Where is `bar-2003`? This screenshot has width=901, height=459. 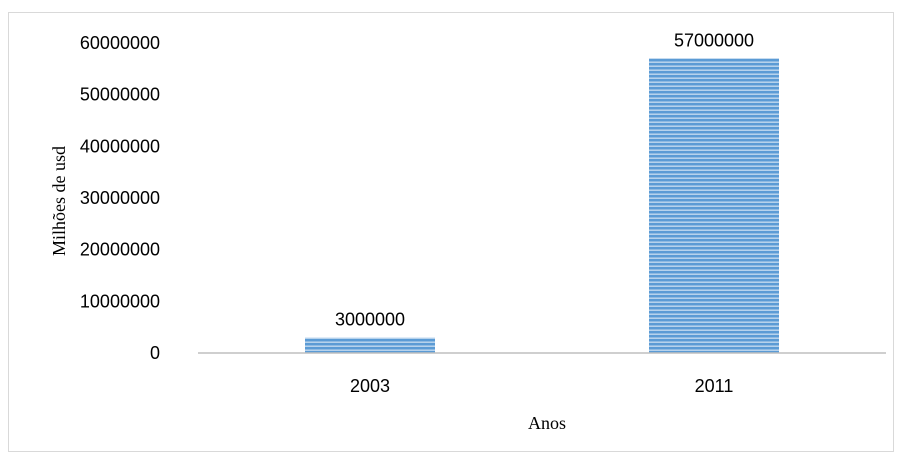
bar-2003 is located at coordinates (370, 345).